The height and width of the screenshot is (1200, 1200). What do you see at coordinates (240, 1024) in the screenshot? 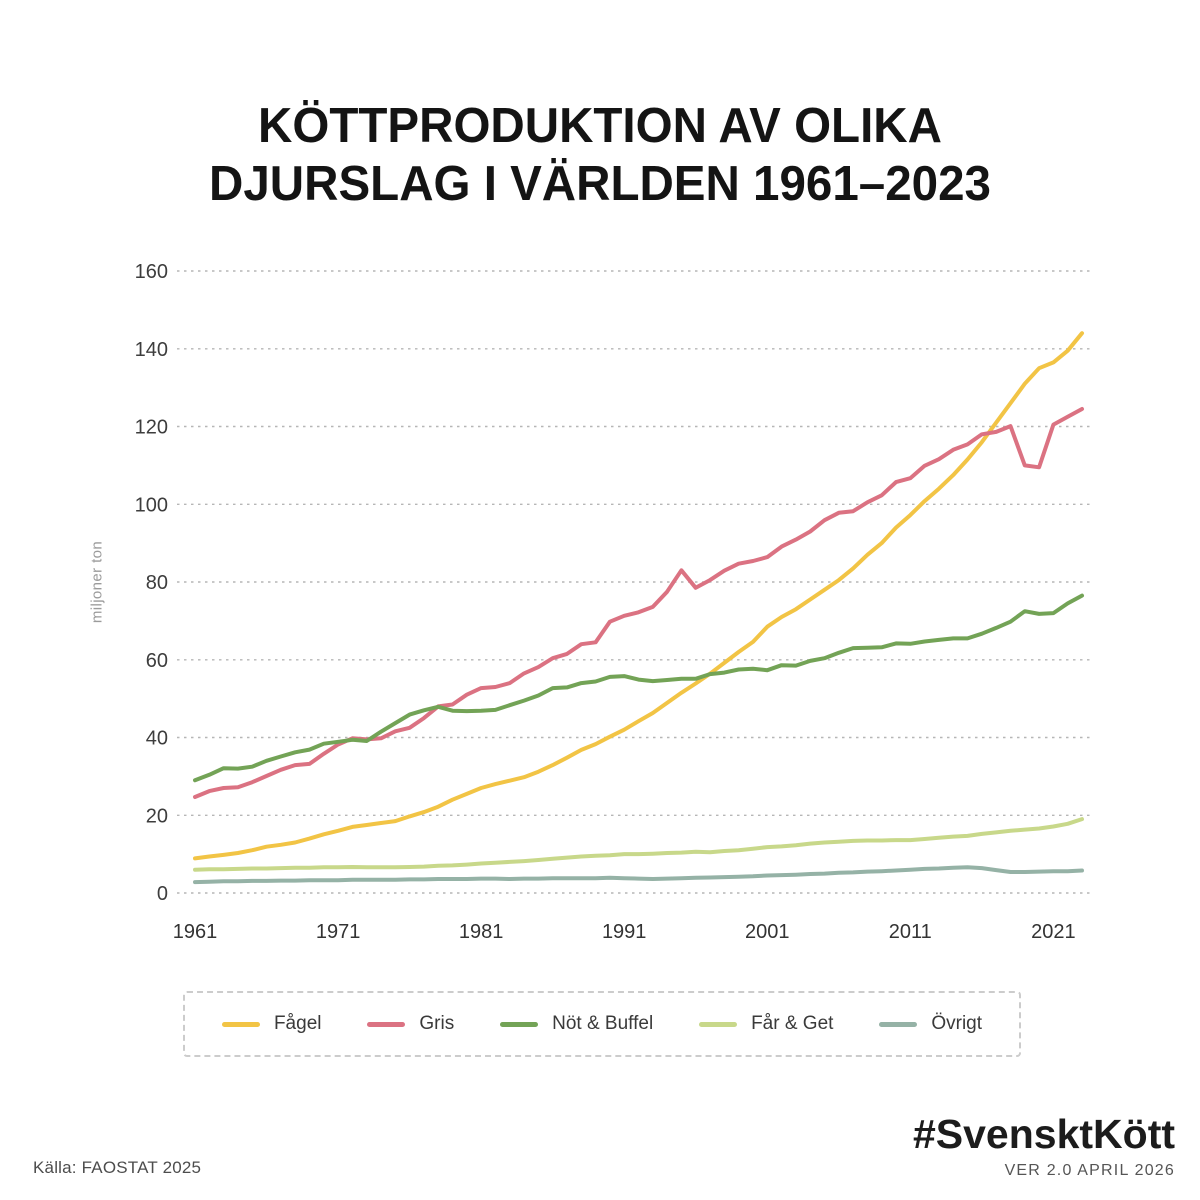
I see `legend-swatch-fagel` at bounding box center [240, 1024].